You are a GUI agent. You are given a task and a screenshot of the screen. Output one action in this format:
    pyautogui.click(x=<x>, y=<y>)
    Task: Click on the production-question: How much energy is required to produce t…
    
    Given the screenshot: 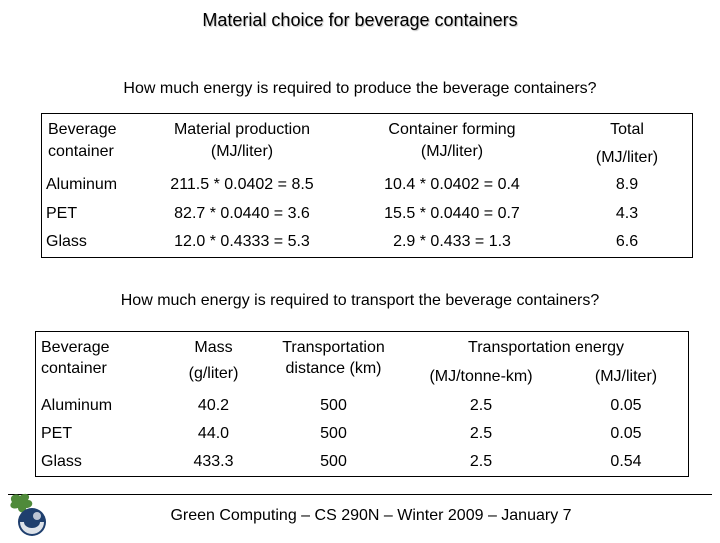 What is the action you would take?
    pyautogui.click(x=360, y=88)
    